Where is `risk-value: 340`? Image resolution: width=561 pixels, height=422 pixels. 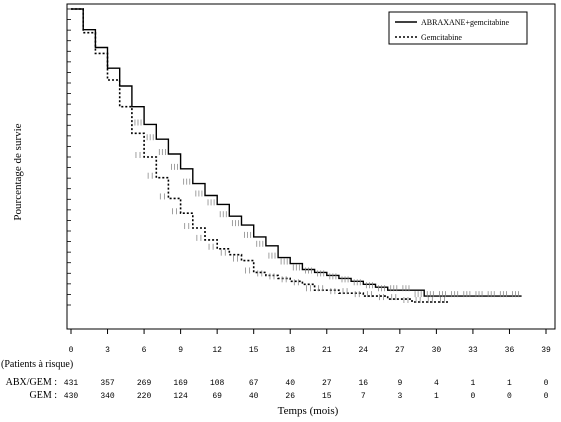 risk-value: 340 is located at coordinates (107, 396).